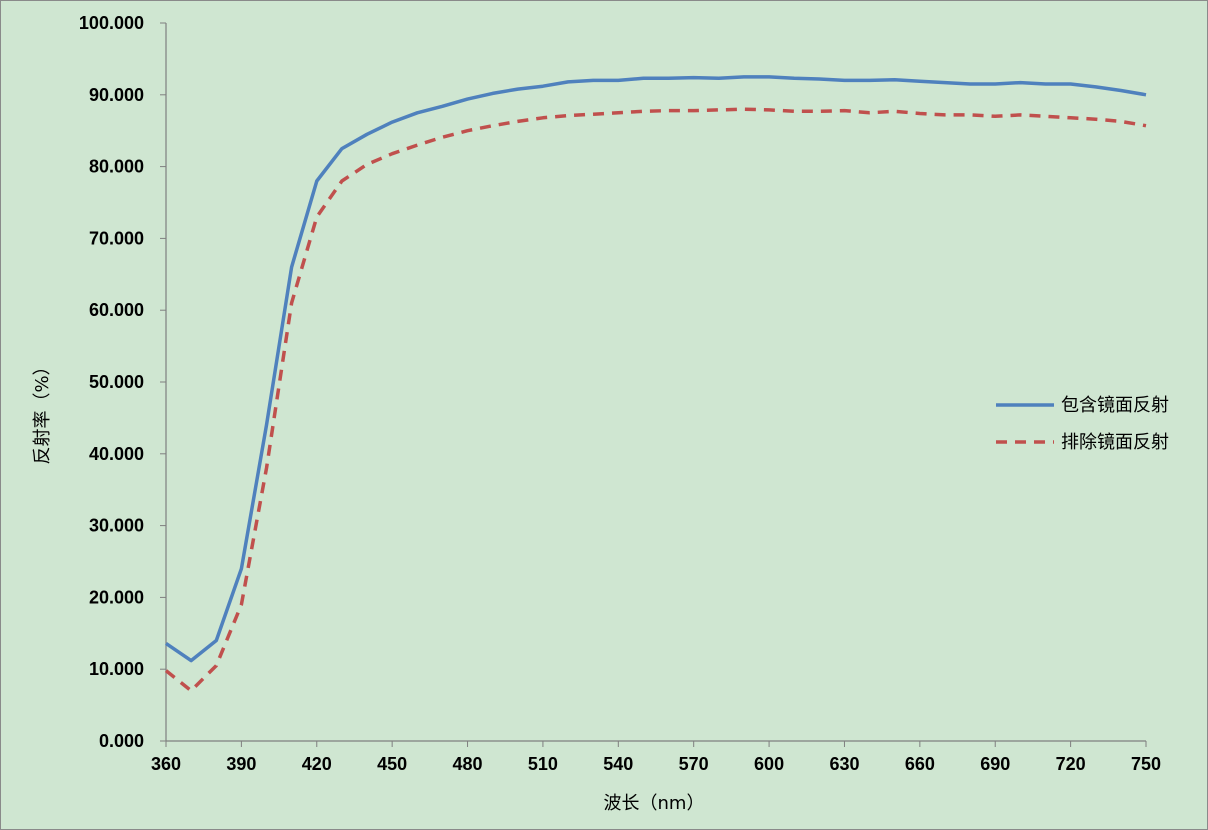  What do you see at coordinates (116, 238) in the screenshot?
I see `y-tick-label: 70.000` at bounding box center [116, 238].